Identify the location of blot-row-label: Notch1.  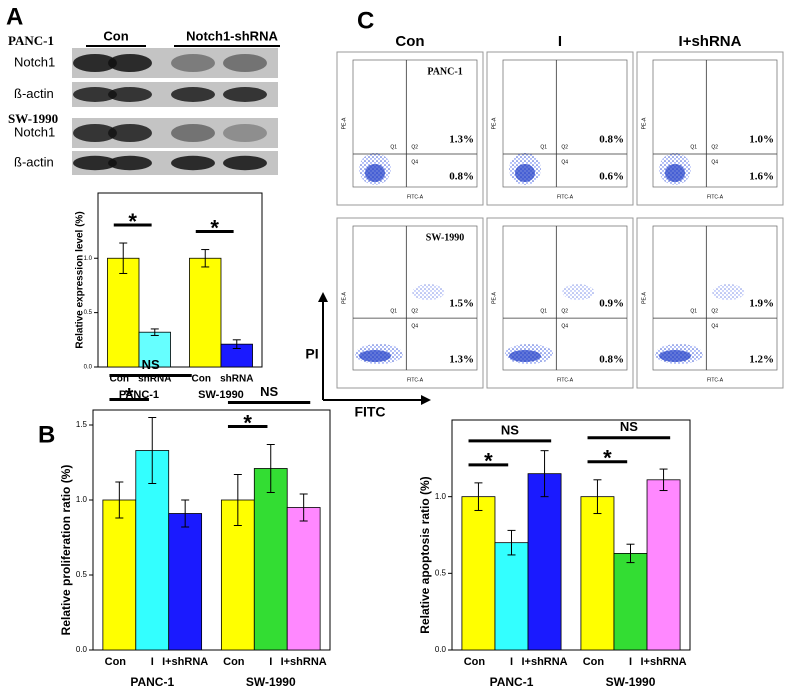
(34, 61).